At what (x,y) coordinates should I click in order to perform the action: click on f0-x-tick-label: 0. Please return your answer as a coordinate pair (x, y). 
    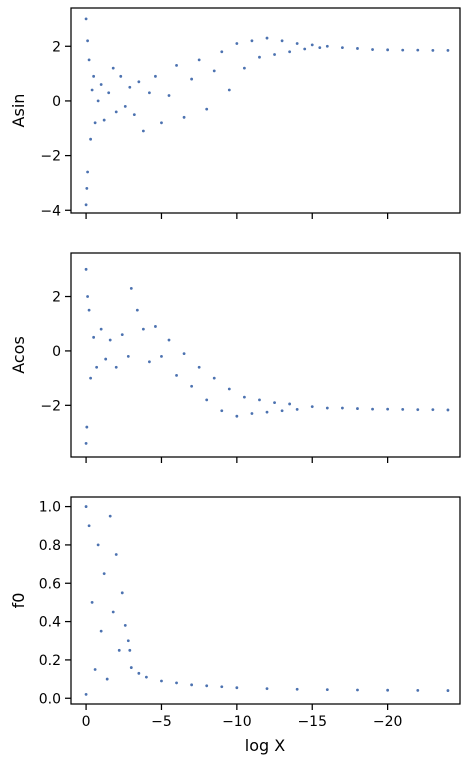
    Looking at the image, I should click on (86, 722).